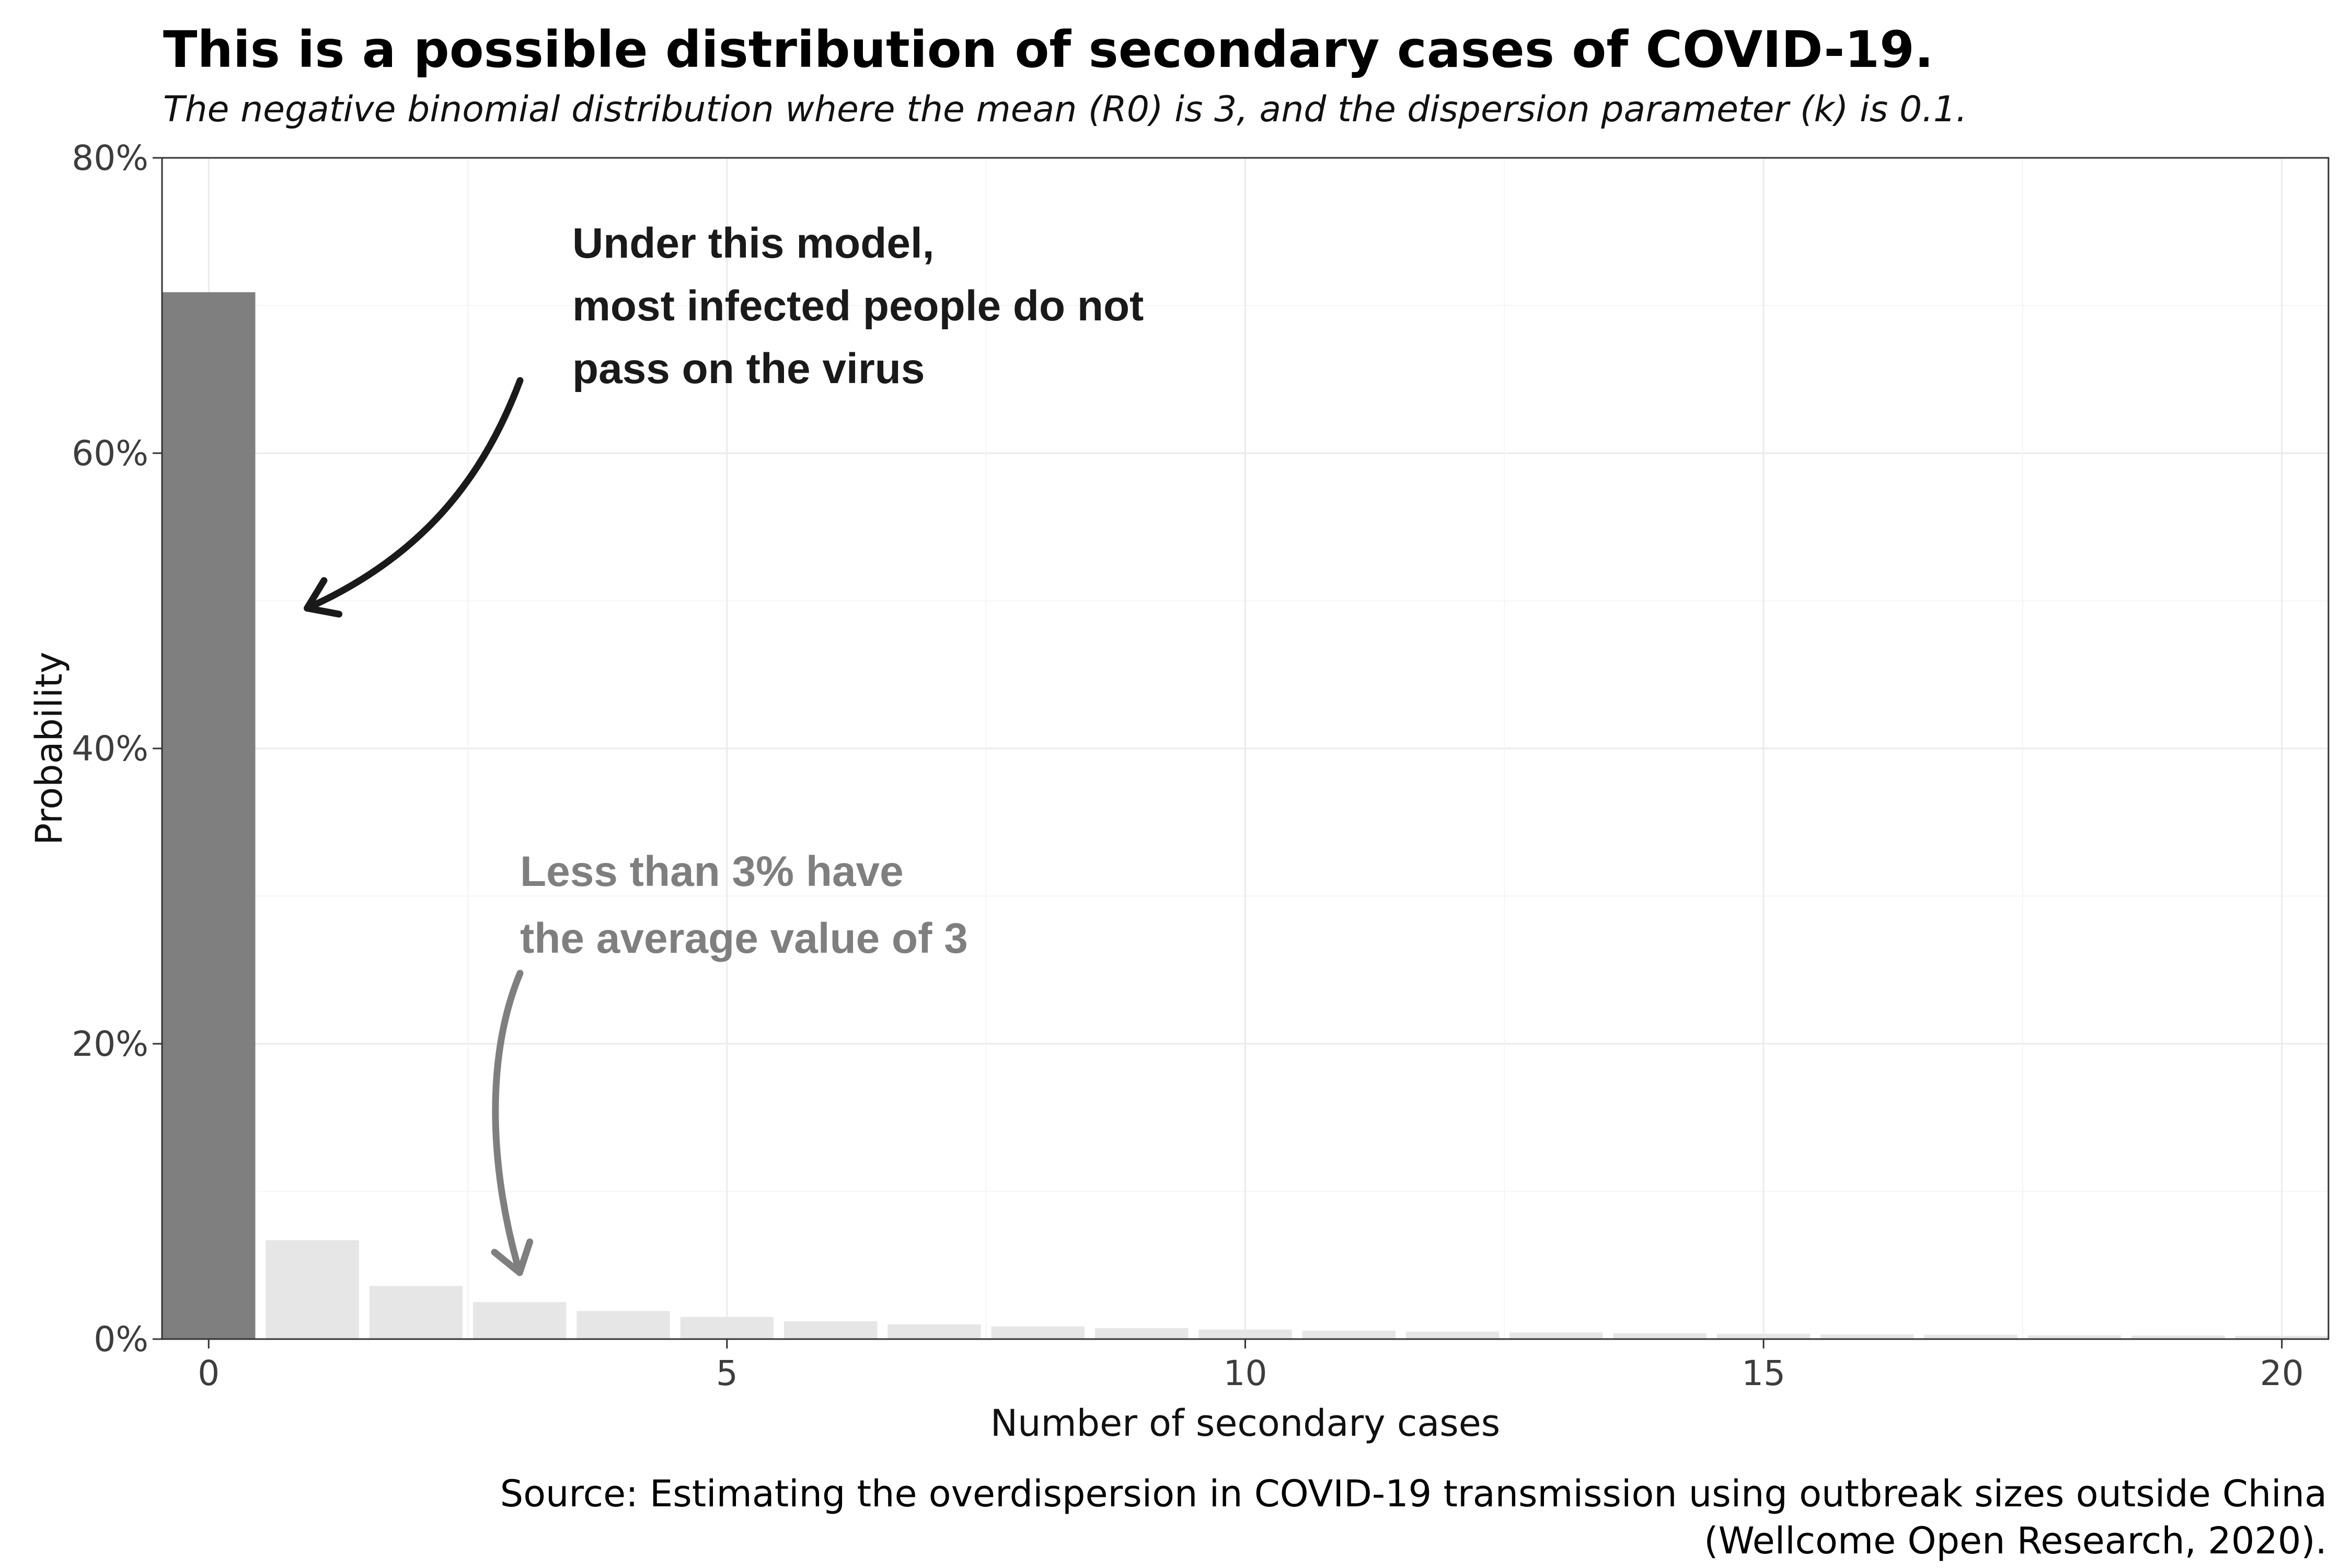 This screenshot has width=2352, height=1568. What do you see at coordinates (1763, 1373) in the screenshot?
I see `x-tick-label: 15` at bounding box center [1763, 1373].